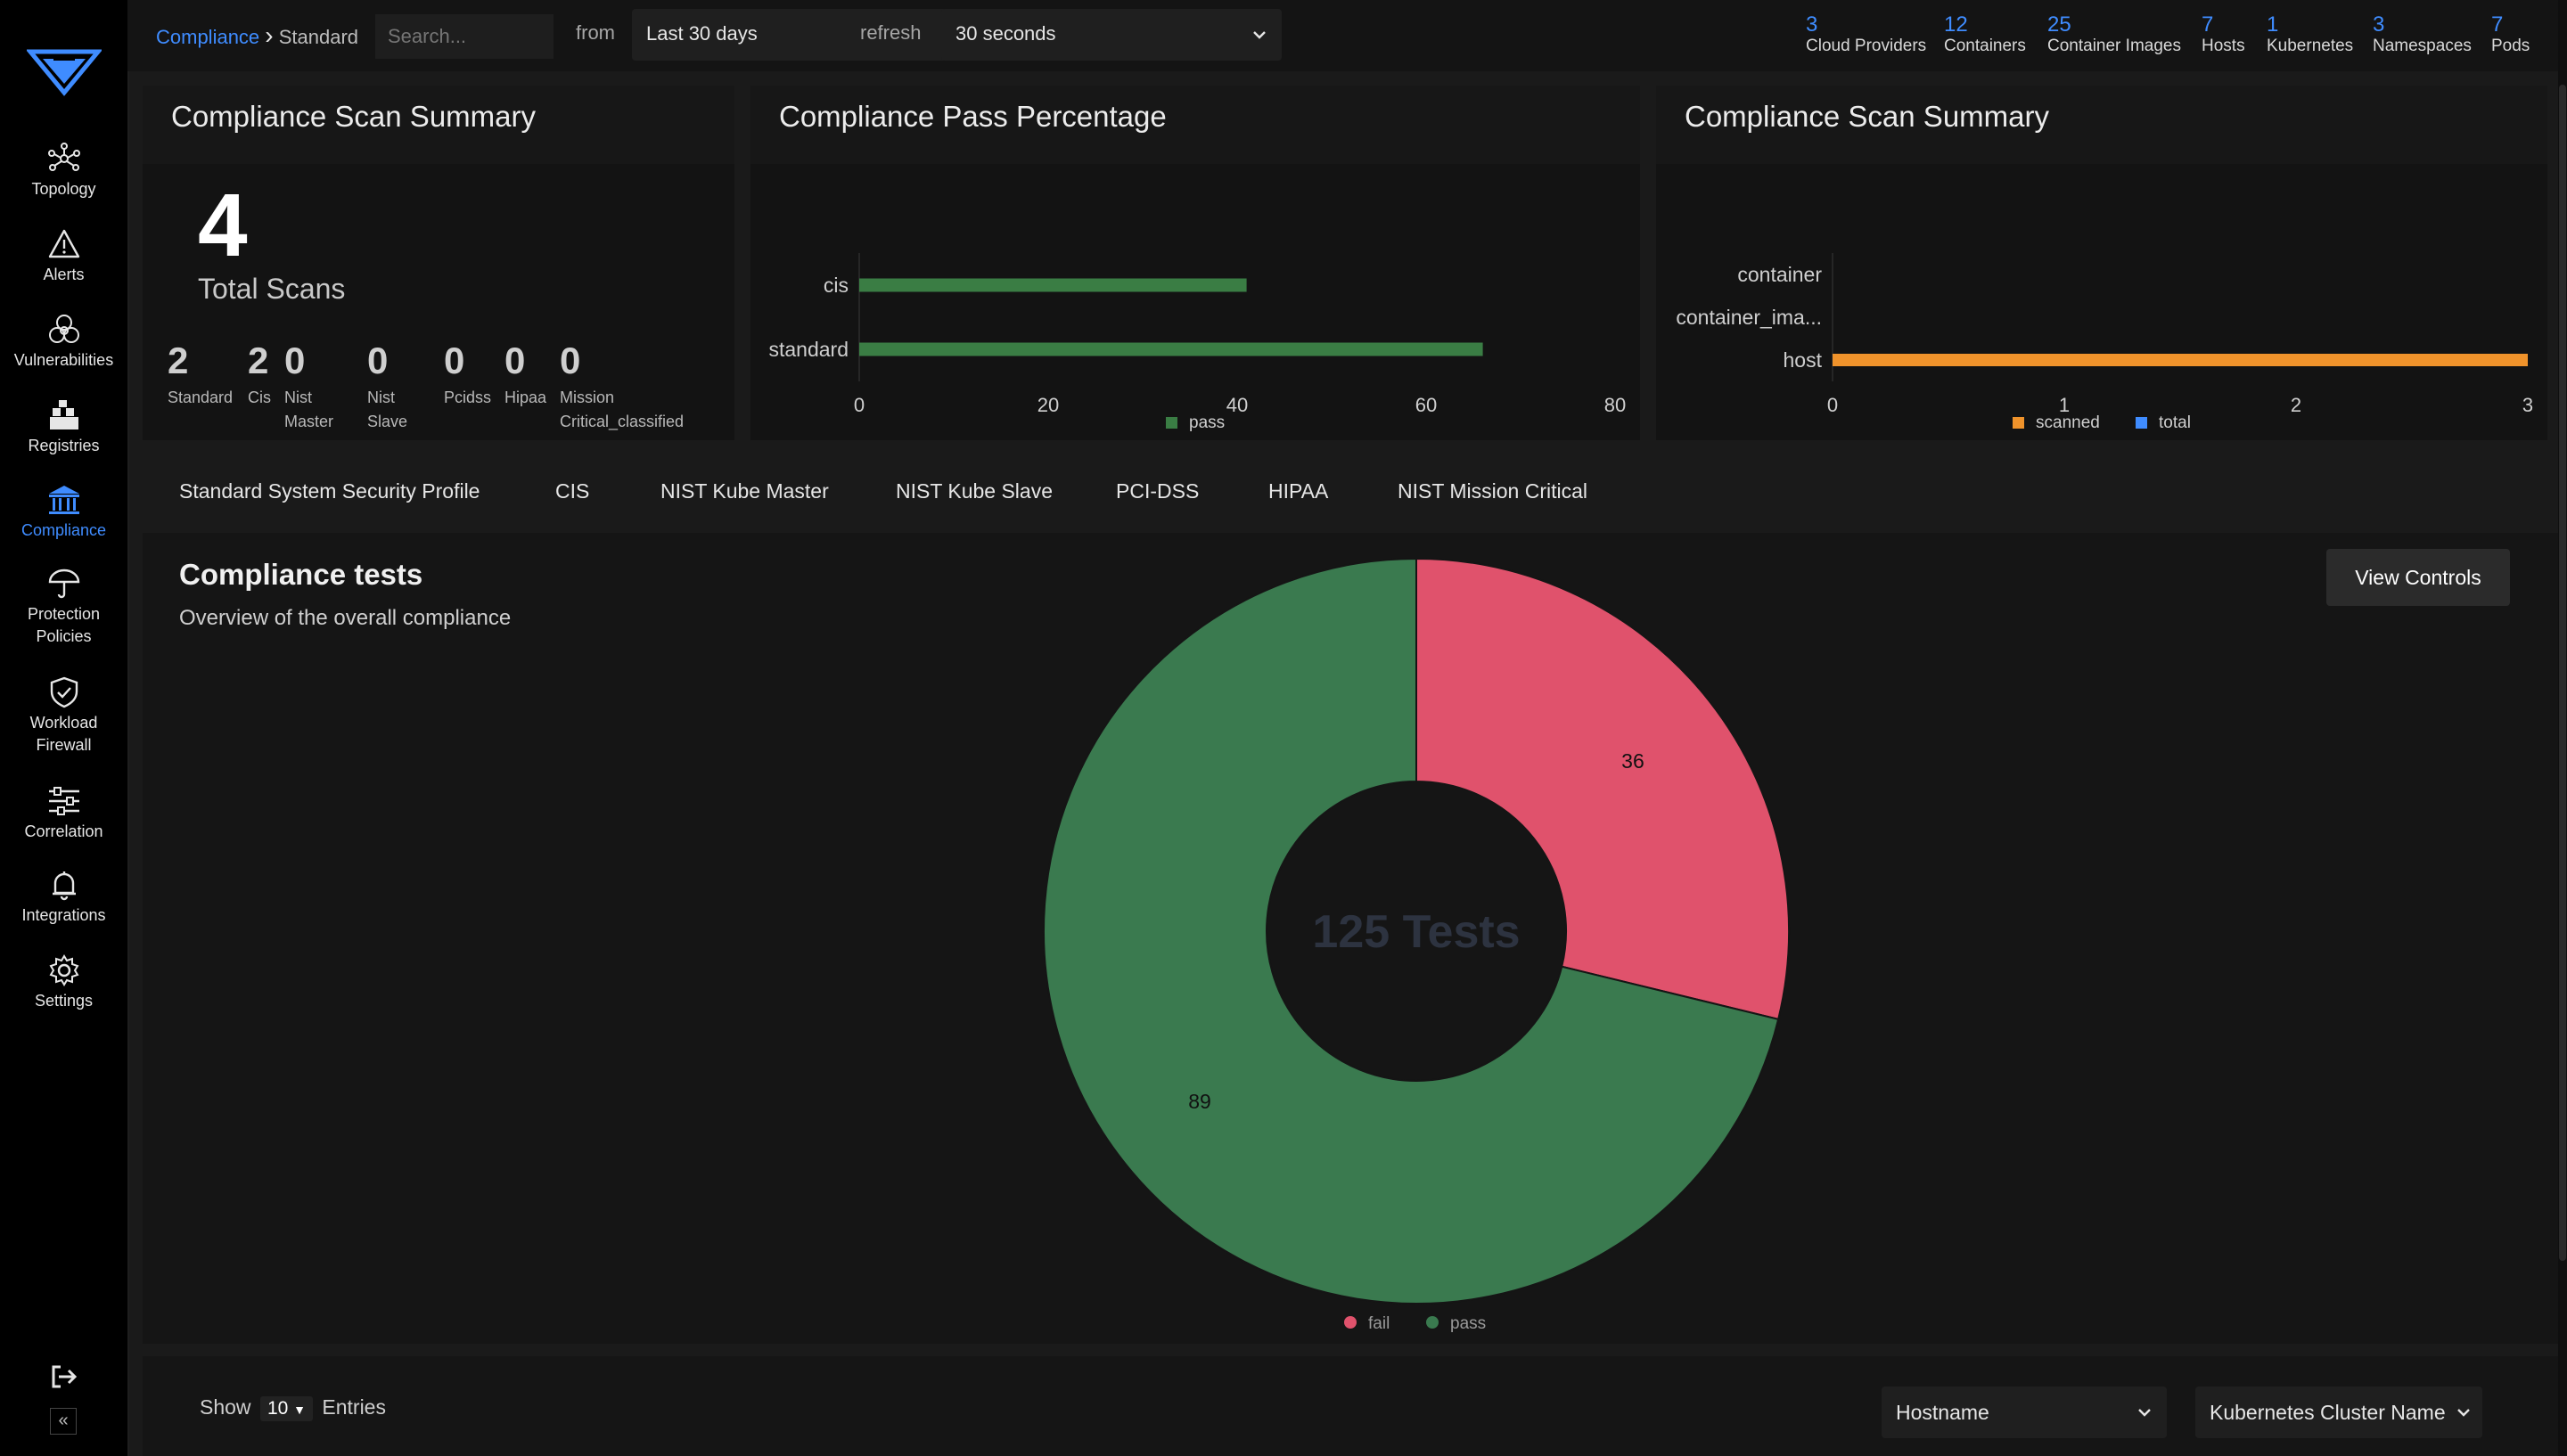 This screenshot has height=1456, width=2567. What do you see at coordinates (64, 360) in the screenshot?
I see `nav-label: Vulnerabilities` at bounding box center [64, 360].